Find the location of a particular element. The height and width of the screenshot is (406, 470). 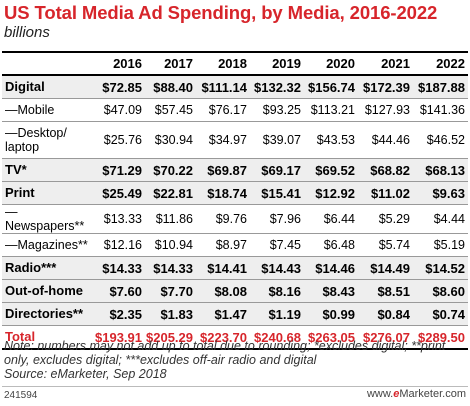

row-label: Digital is located at coordinates (48, 87).